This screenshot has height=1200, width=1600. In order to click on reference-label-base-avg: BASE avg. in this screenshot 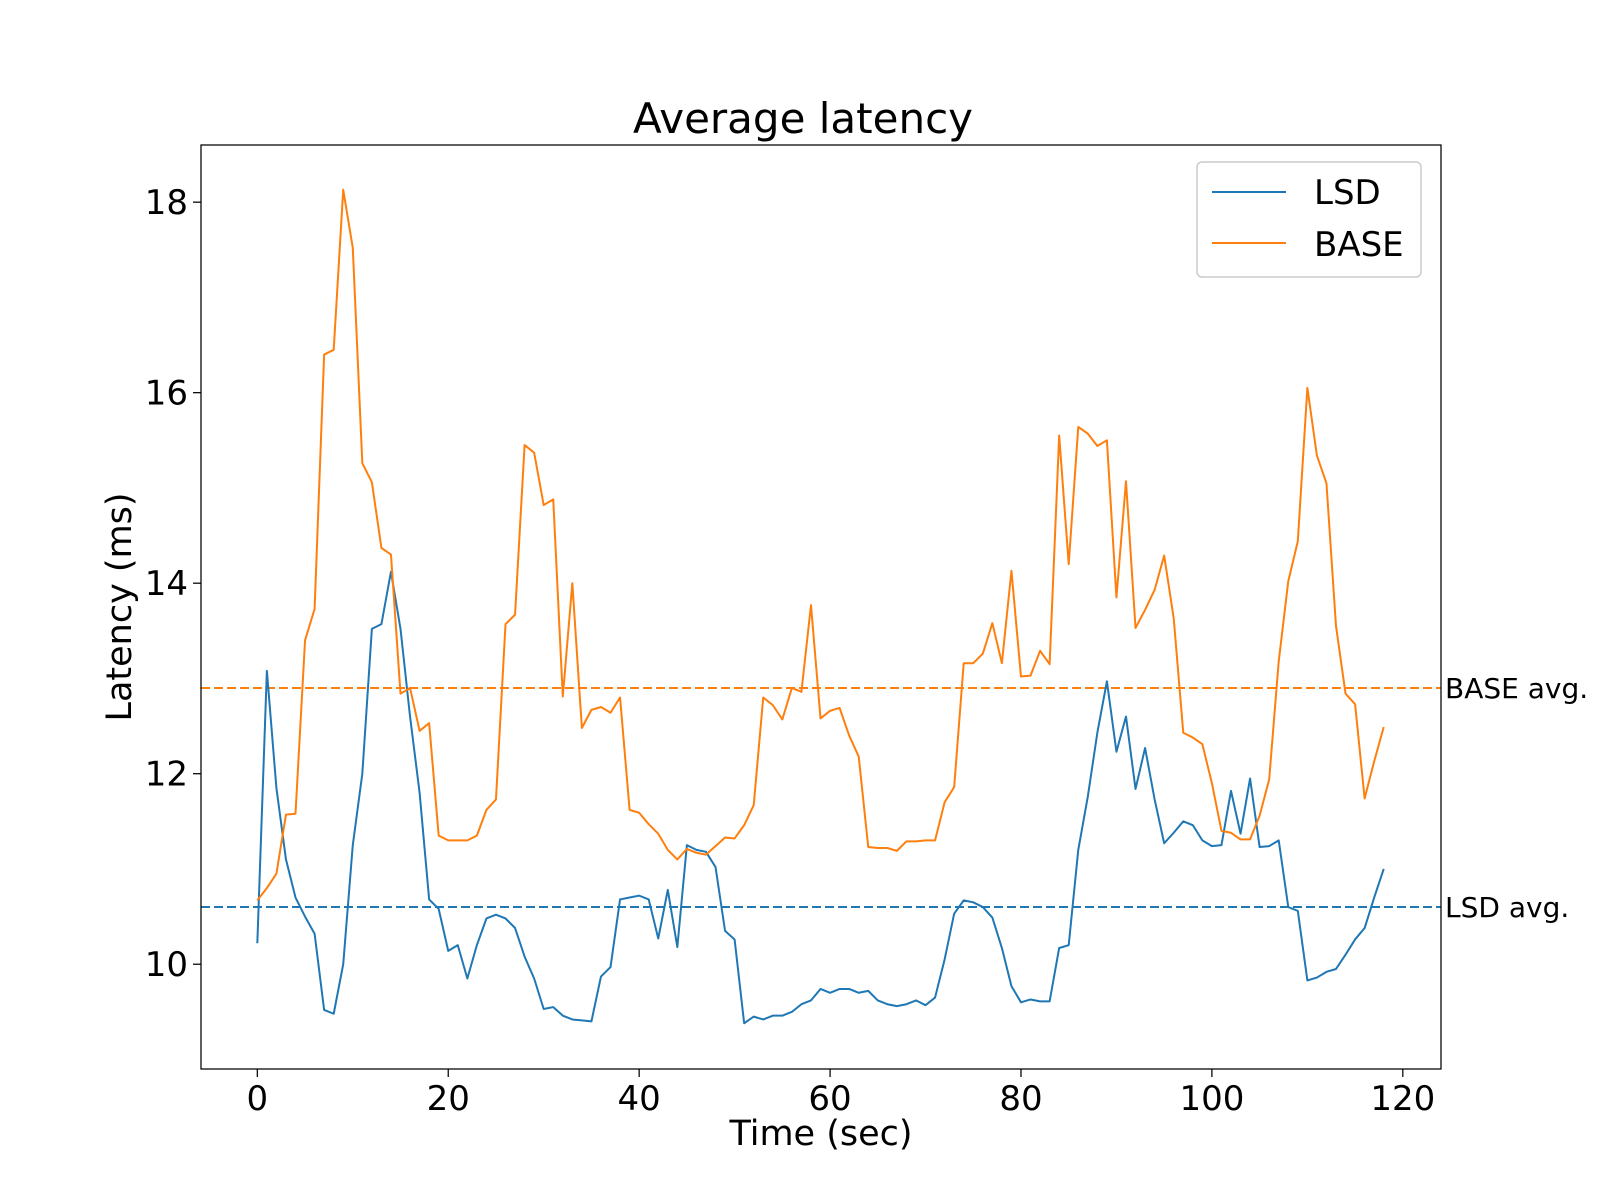, I will do `click(1516, 688)`.